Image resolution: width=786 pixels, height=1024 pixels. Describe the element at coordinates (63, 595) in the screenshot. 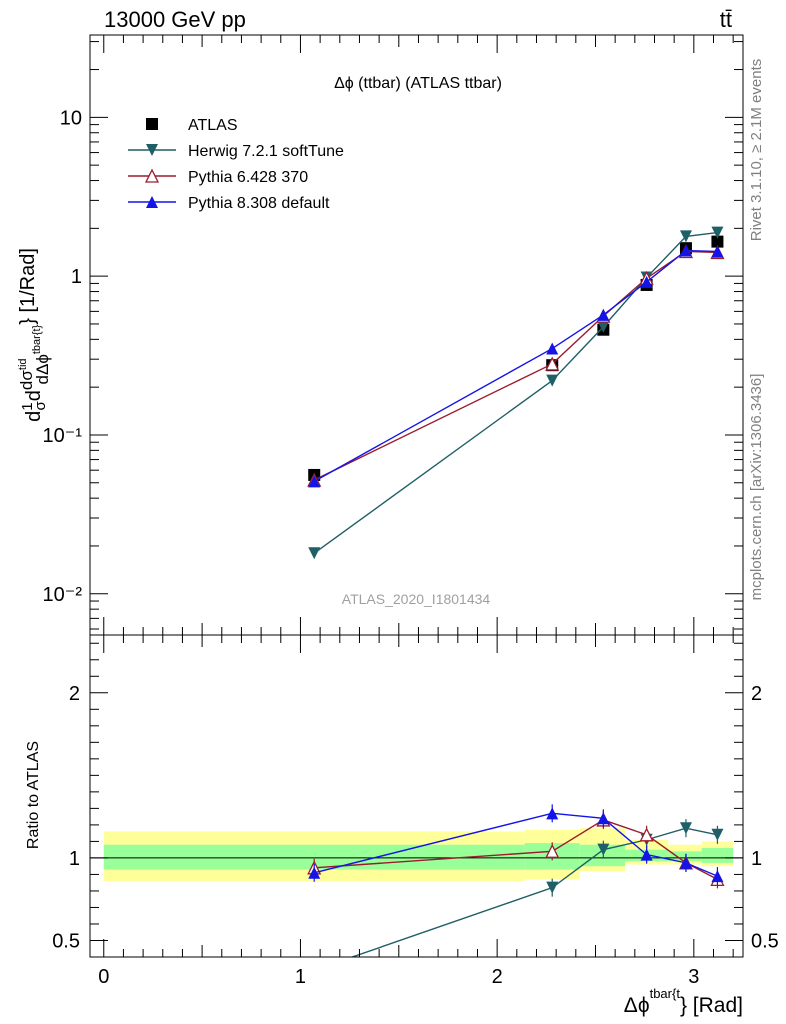

I see `y-tick-label: 10⁻²` at that location.